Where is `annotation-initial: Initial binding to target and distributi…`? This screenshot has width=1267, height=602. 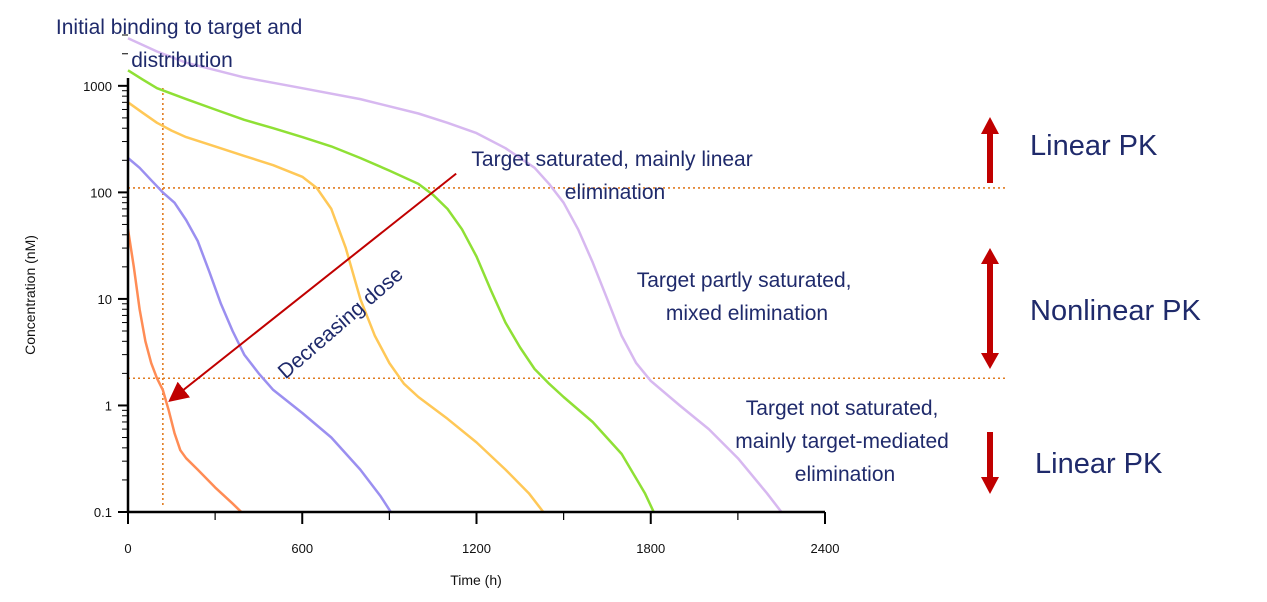
annotation-initial: Initial binding to target and distributi… is located at coordinates (182, 44).